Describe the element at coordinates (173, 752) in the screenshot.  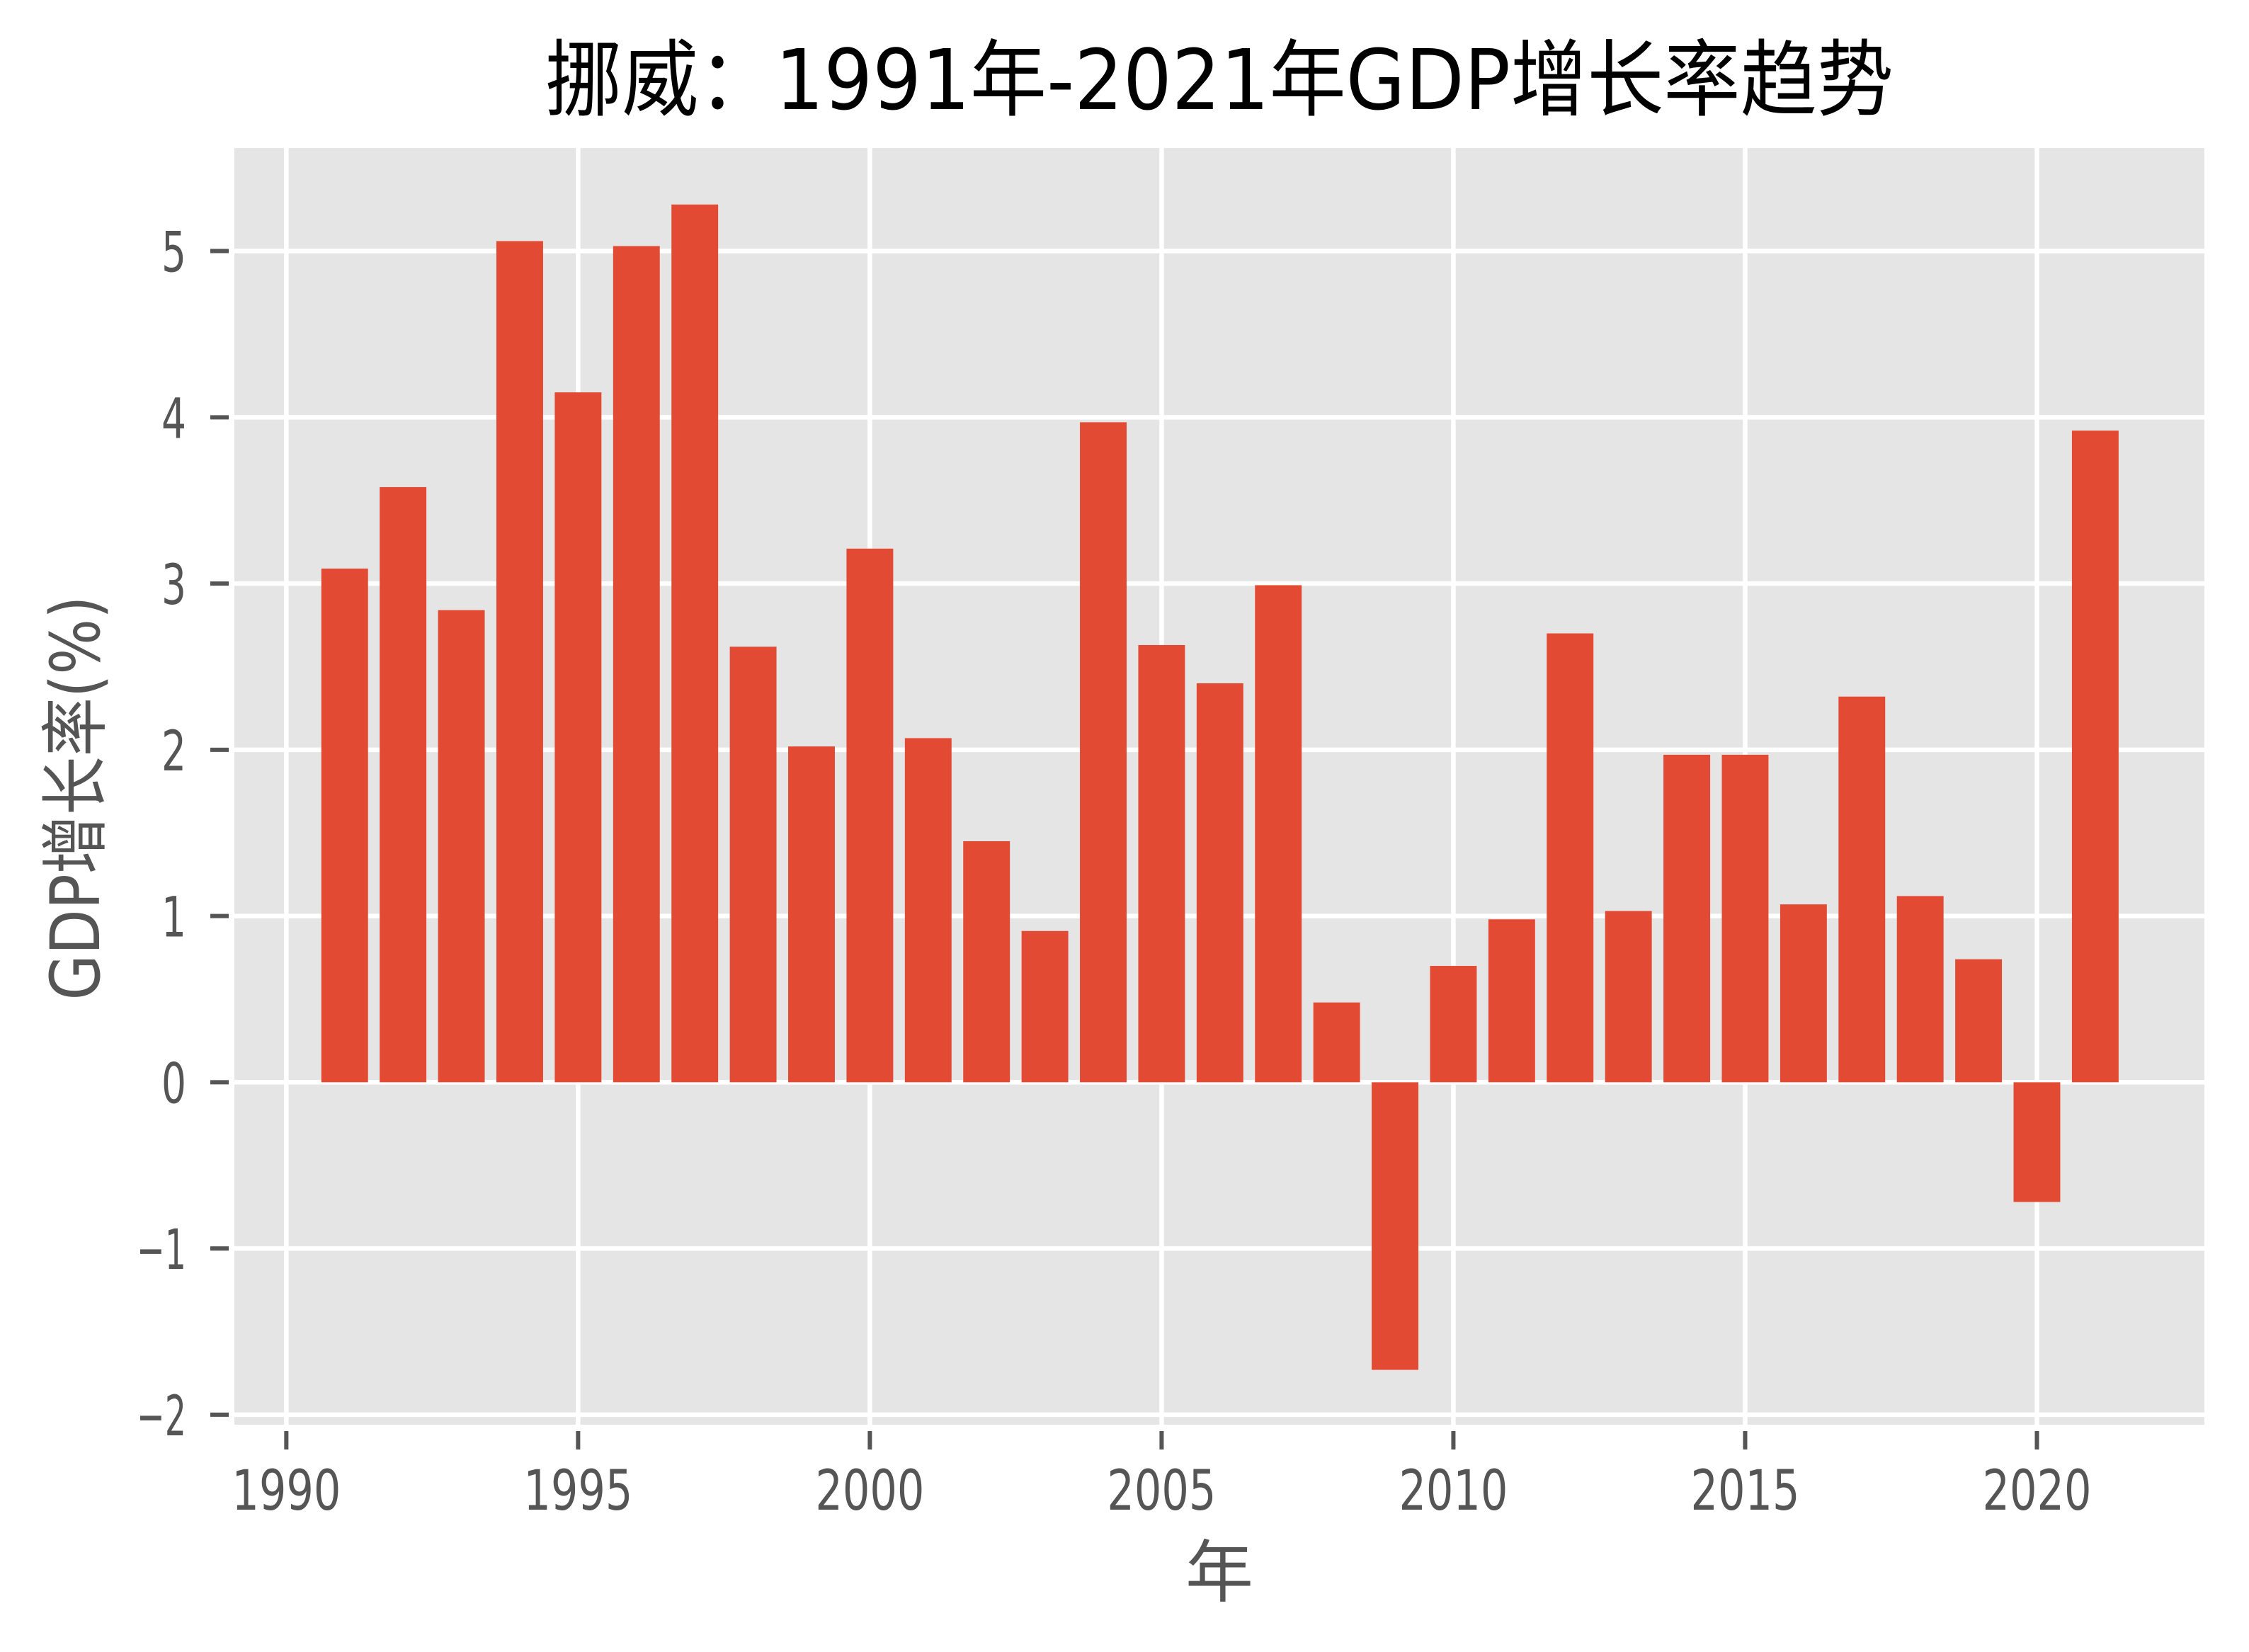
I see `y-tick-label: 2` at that location.